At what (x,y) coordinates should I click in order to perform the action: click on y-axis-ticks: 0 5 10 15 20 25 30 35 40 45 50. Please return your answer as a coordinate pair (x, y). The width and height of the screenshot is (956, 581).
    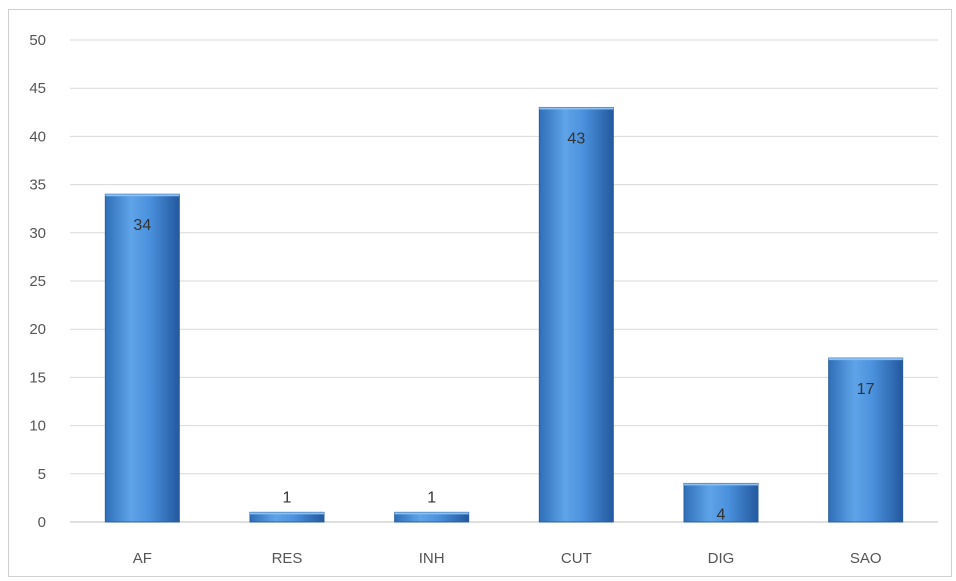
    Looking at the image, I should click on (37, 281).